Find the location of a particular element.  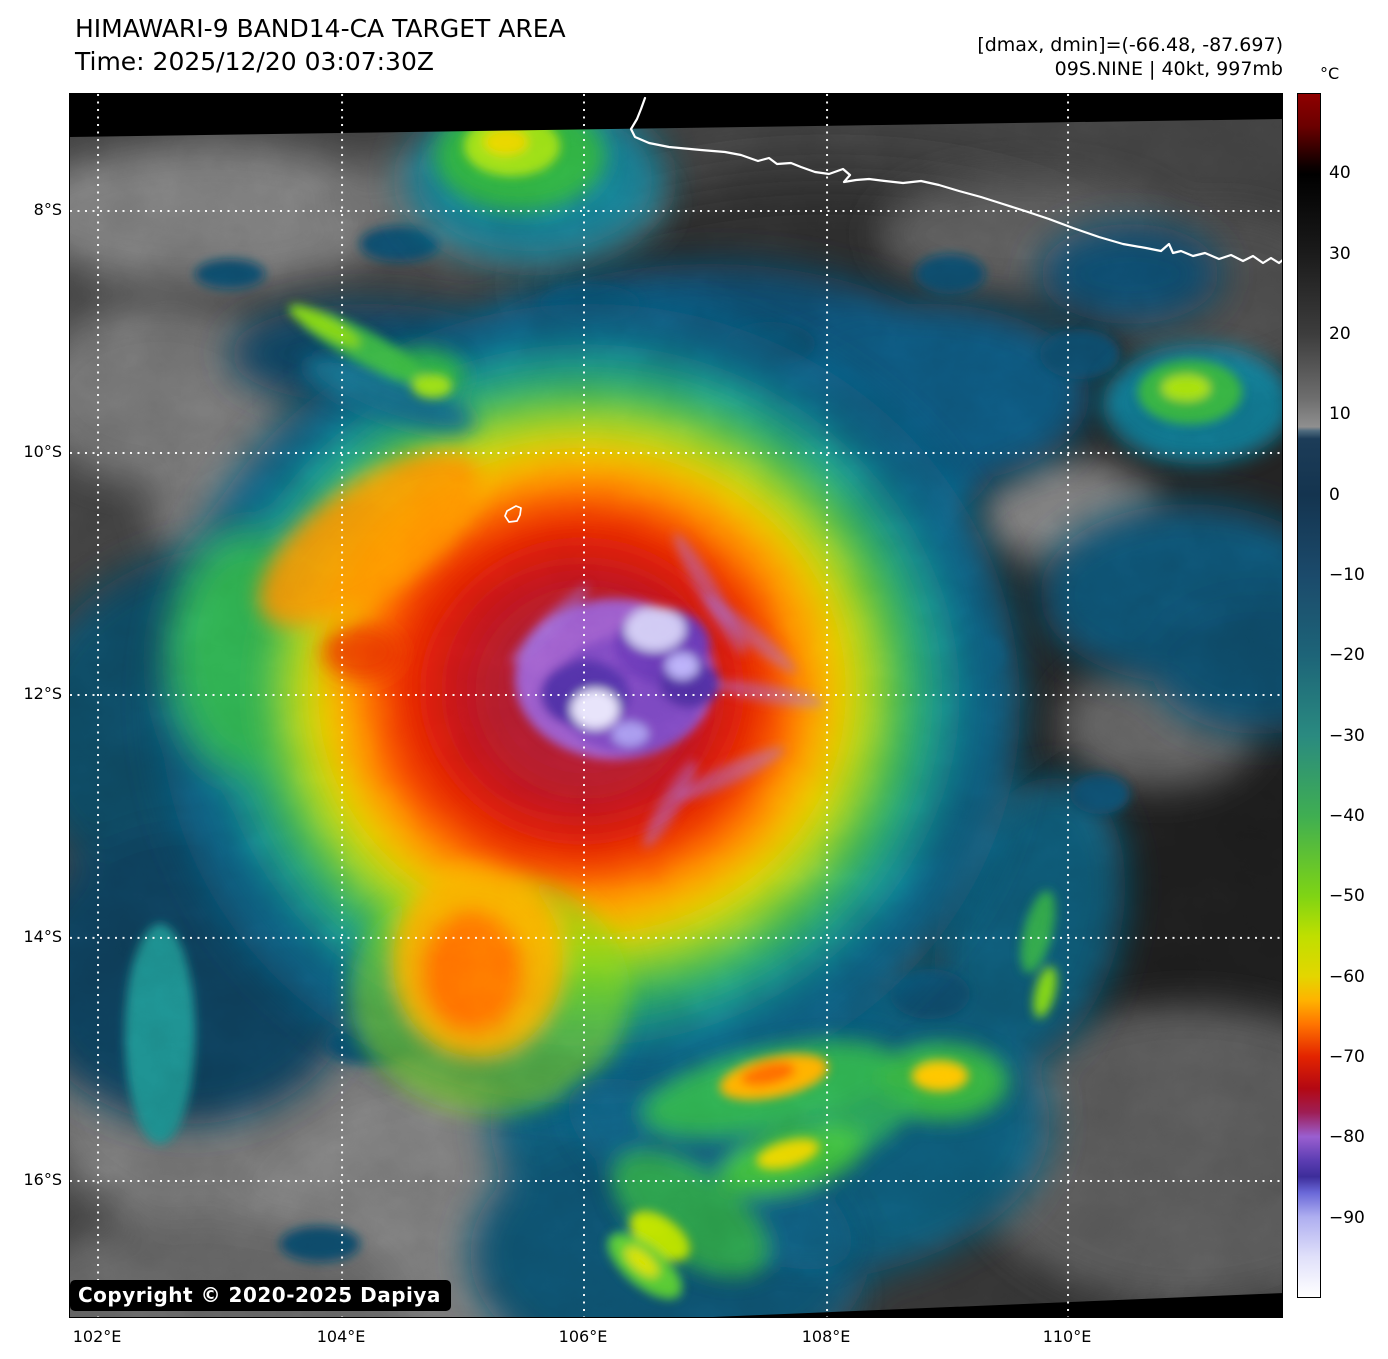

longitude-tick-label: 104°E is located at coordinates (341, 1336).